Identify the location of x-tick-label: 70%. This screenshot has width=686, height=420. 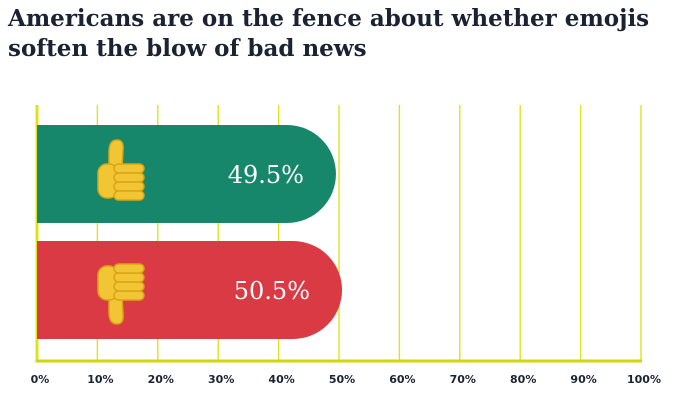
(463, 379).